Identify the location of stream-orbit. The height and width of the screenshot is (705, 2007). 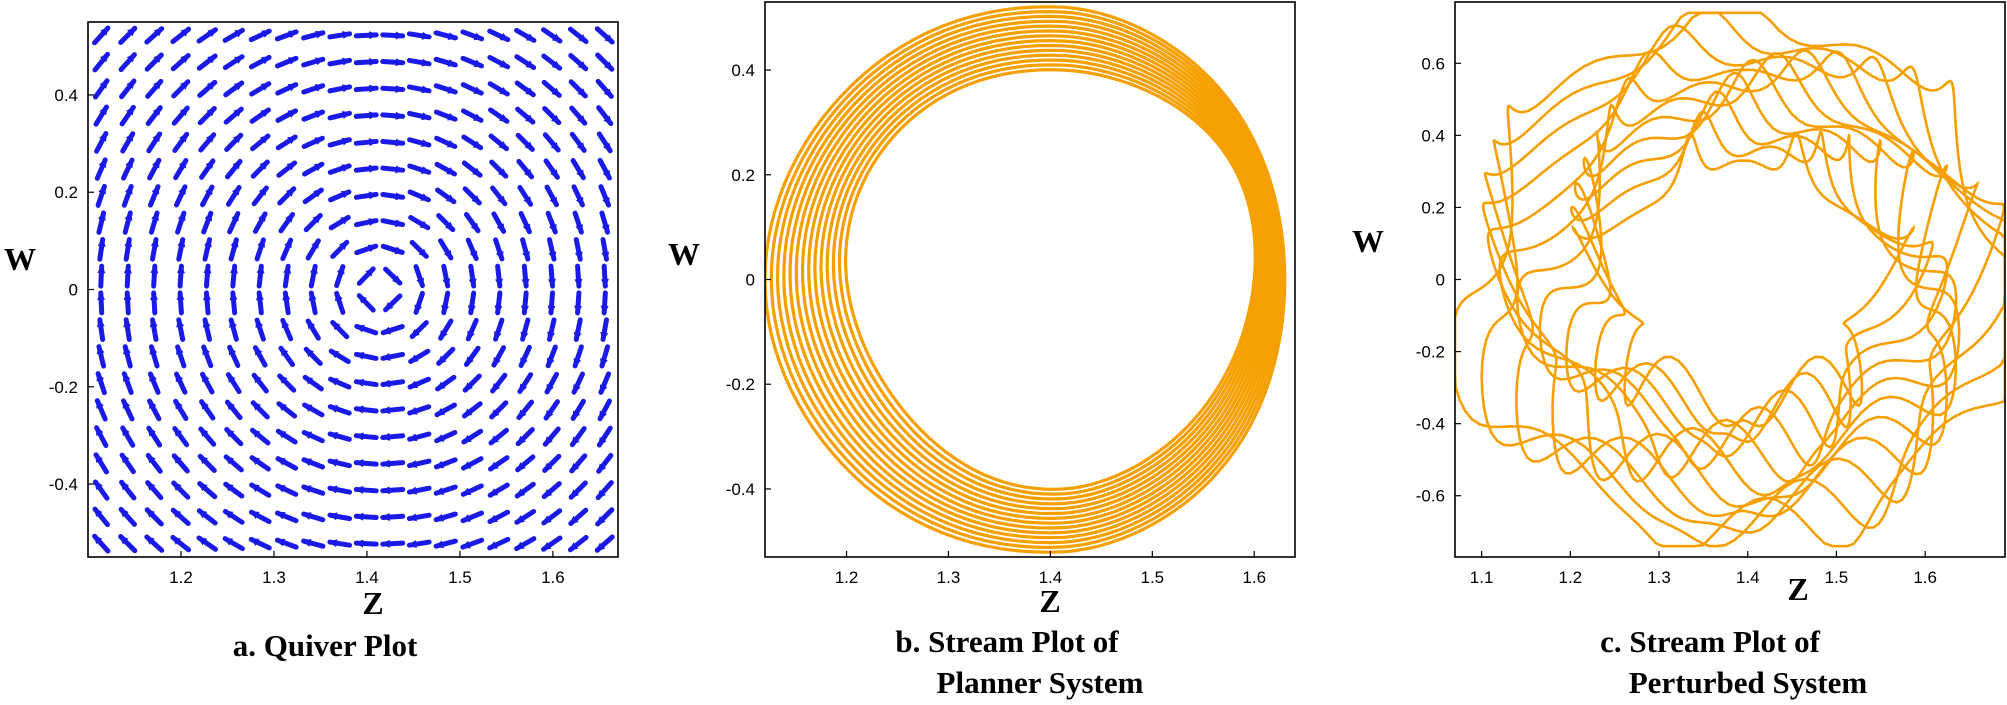
(1050, 279).